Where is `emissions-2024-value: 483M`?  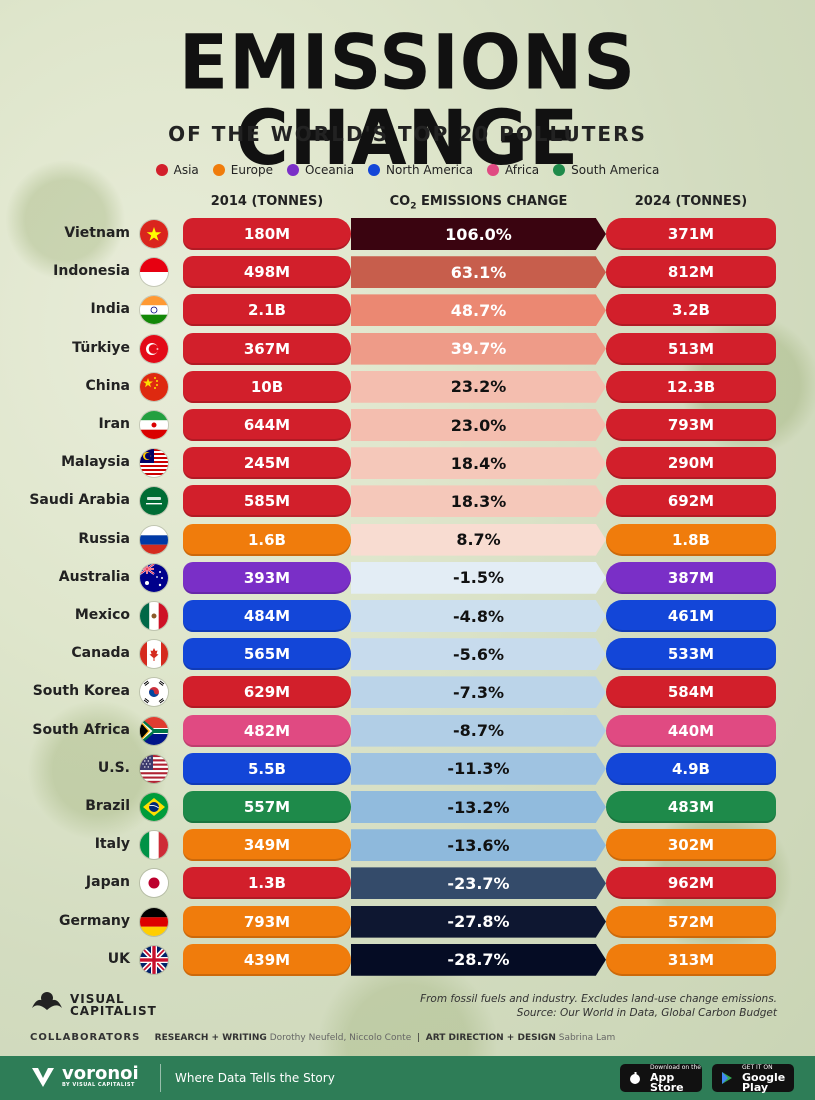 emissions-2024-value: 483M is located at coordinates (691, 807).